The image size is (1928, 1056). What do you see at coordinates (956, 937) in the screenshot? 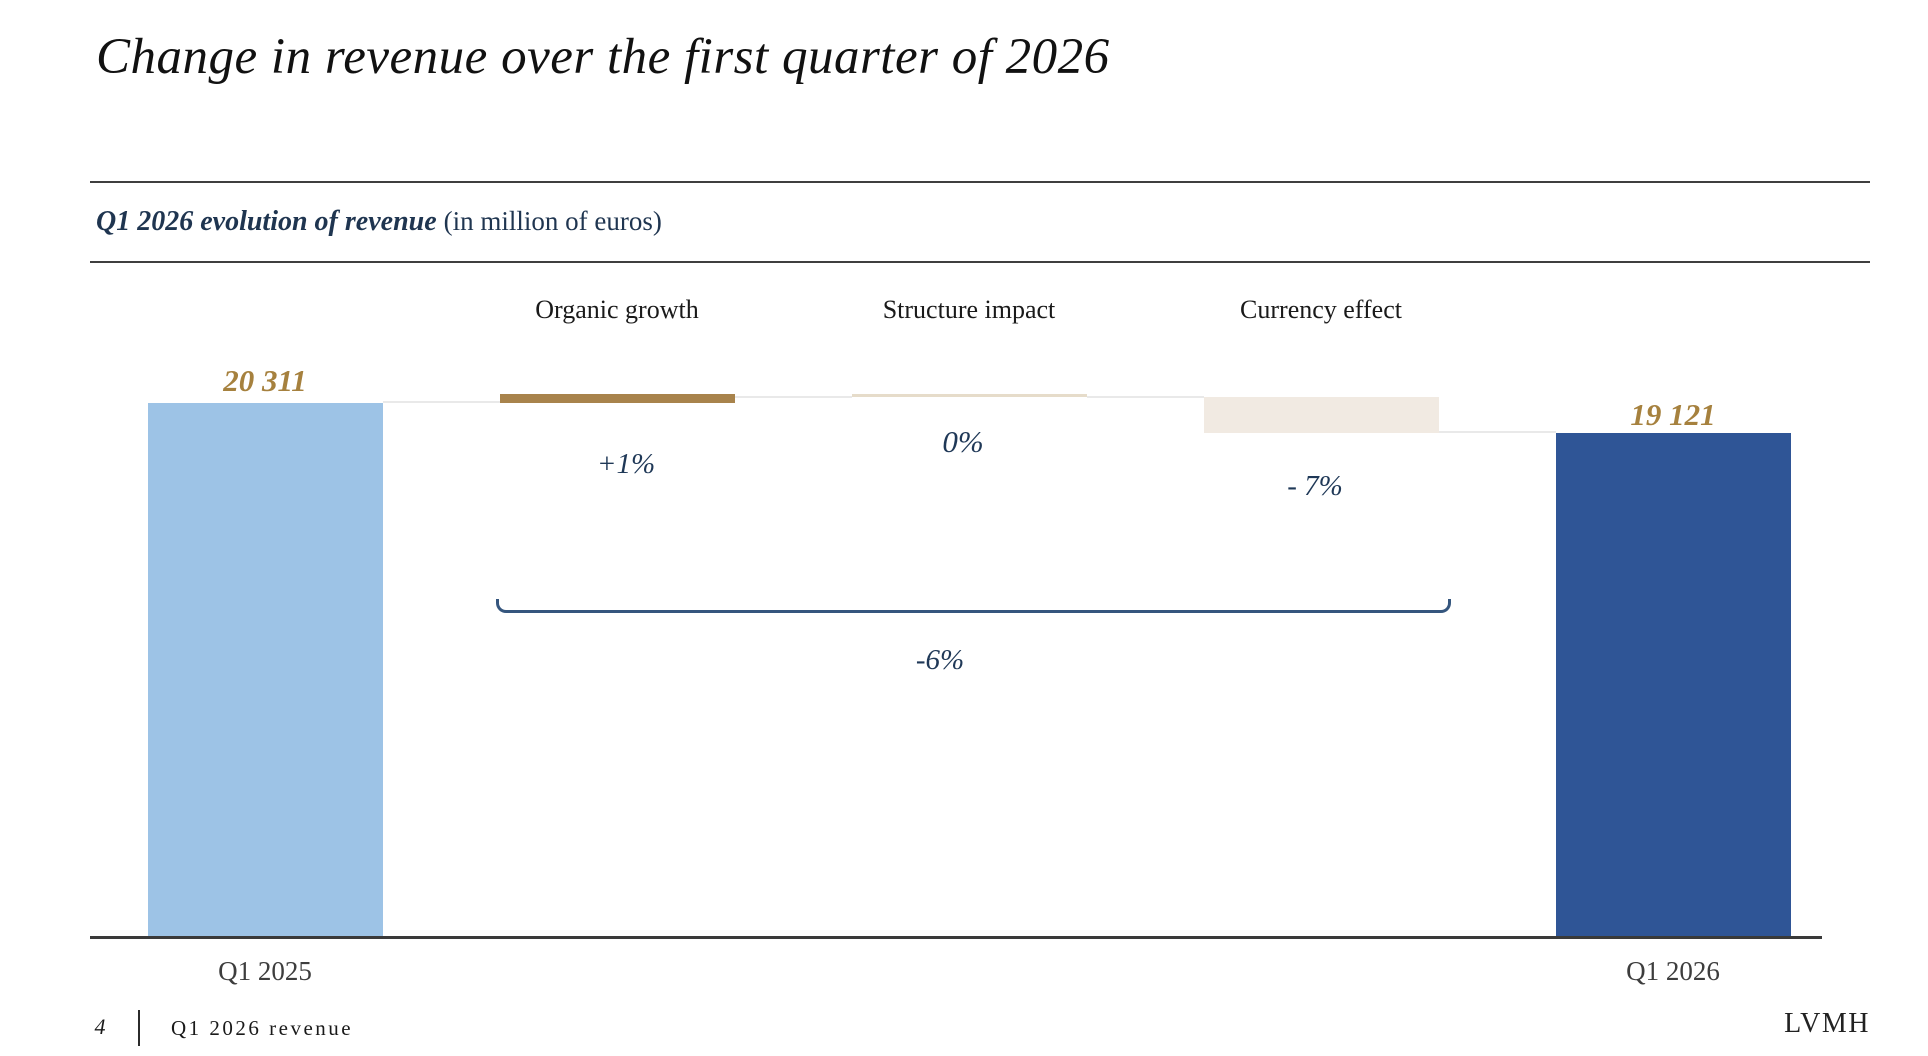
I see `x-axis-line` at bounding box center [956, 937].